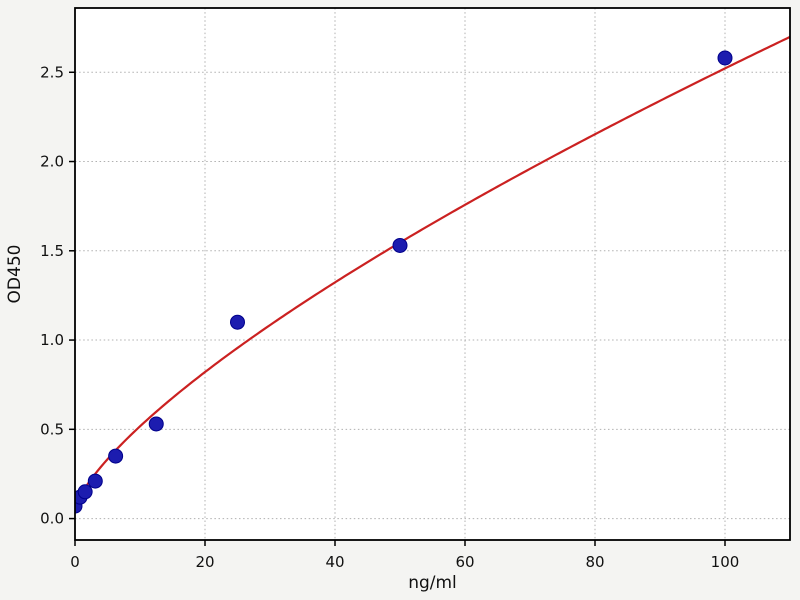  Describe the element at coordinates (52, 340) in the screenshot. I see `y-tick-label: 1.0` at that location.